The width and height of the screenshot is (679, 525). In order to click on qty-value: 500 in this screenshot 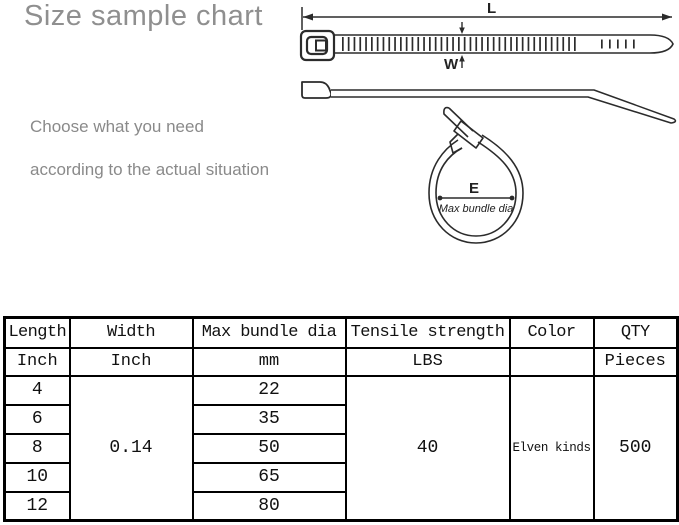, I will do `click(635, 448)`.